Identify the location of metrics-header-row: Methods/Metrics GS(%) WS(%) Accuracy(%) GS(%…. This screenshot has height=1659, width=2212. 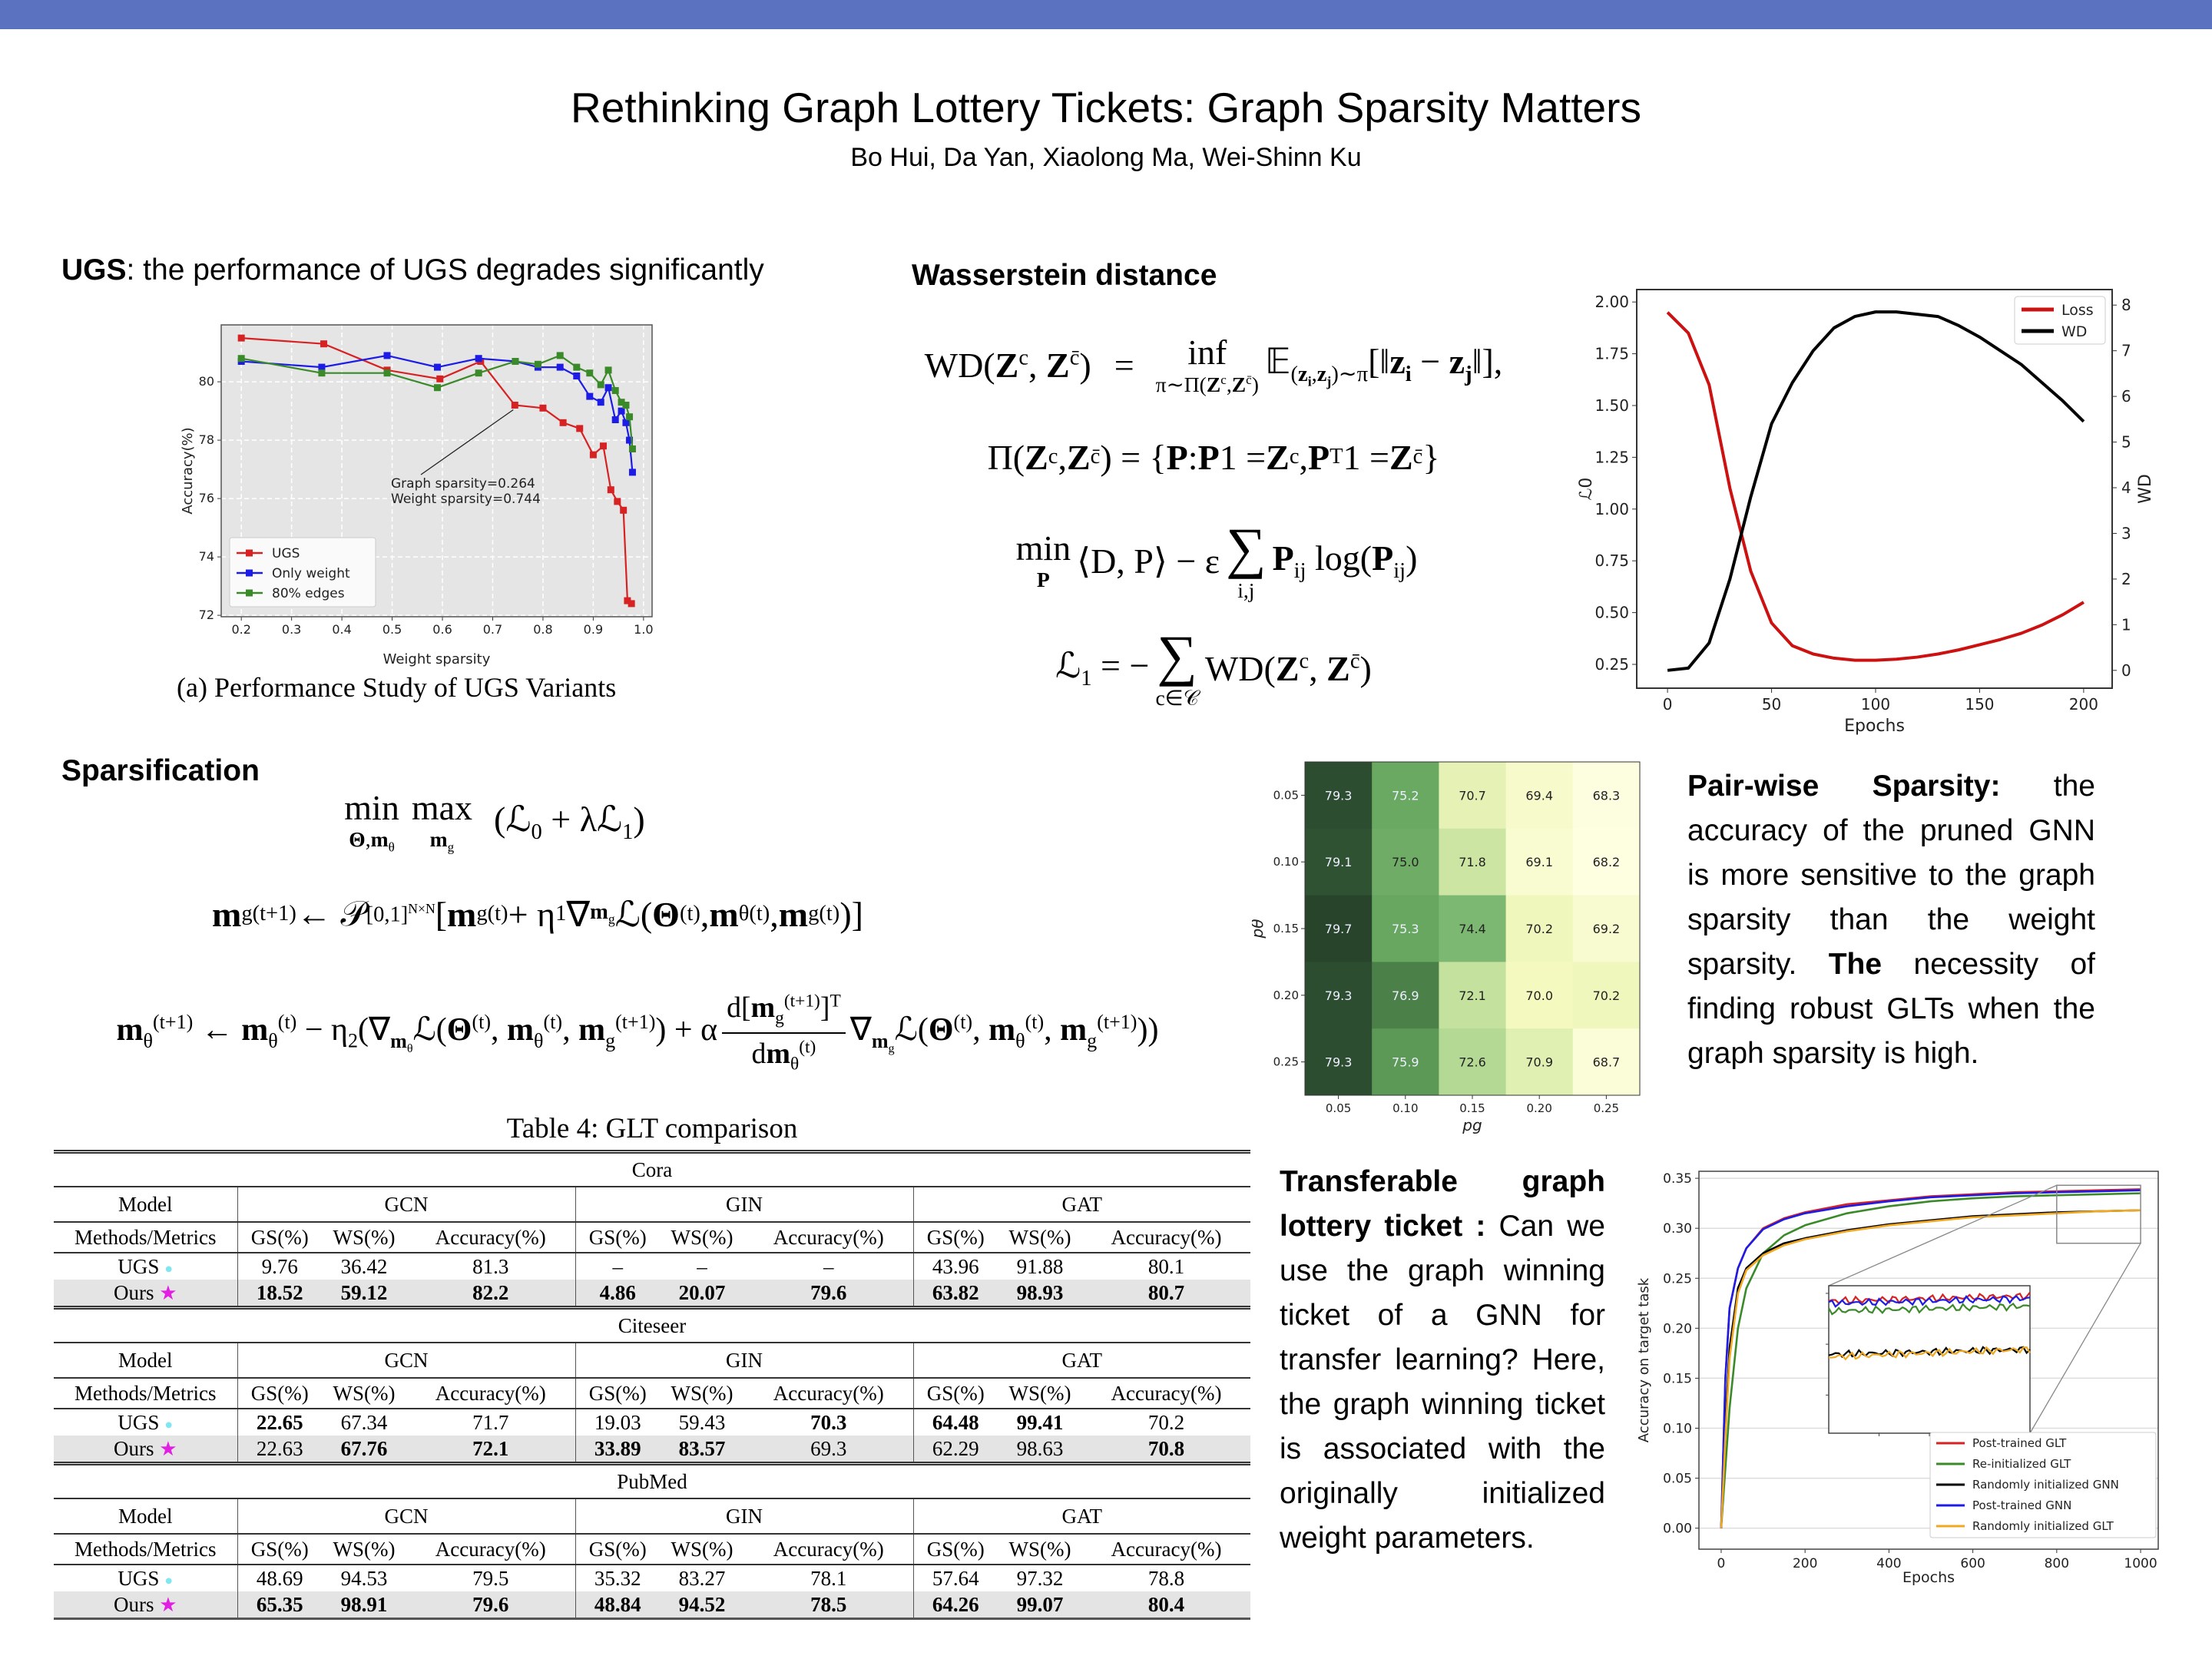
(652, 1550).